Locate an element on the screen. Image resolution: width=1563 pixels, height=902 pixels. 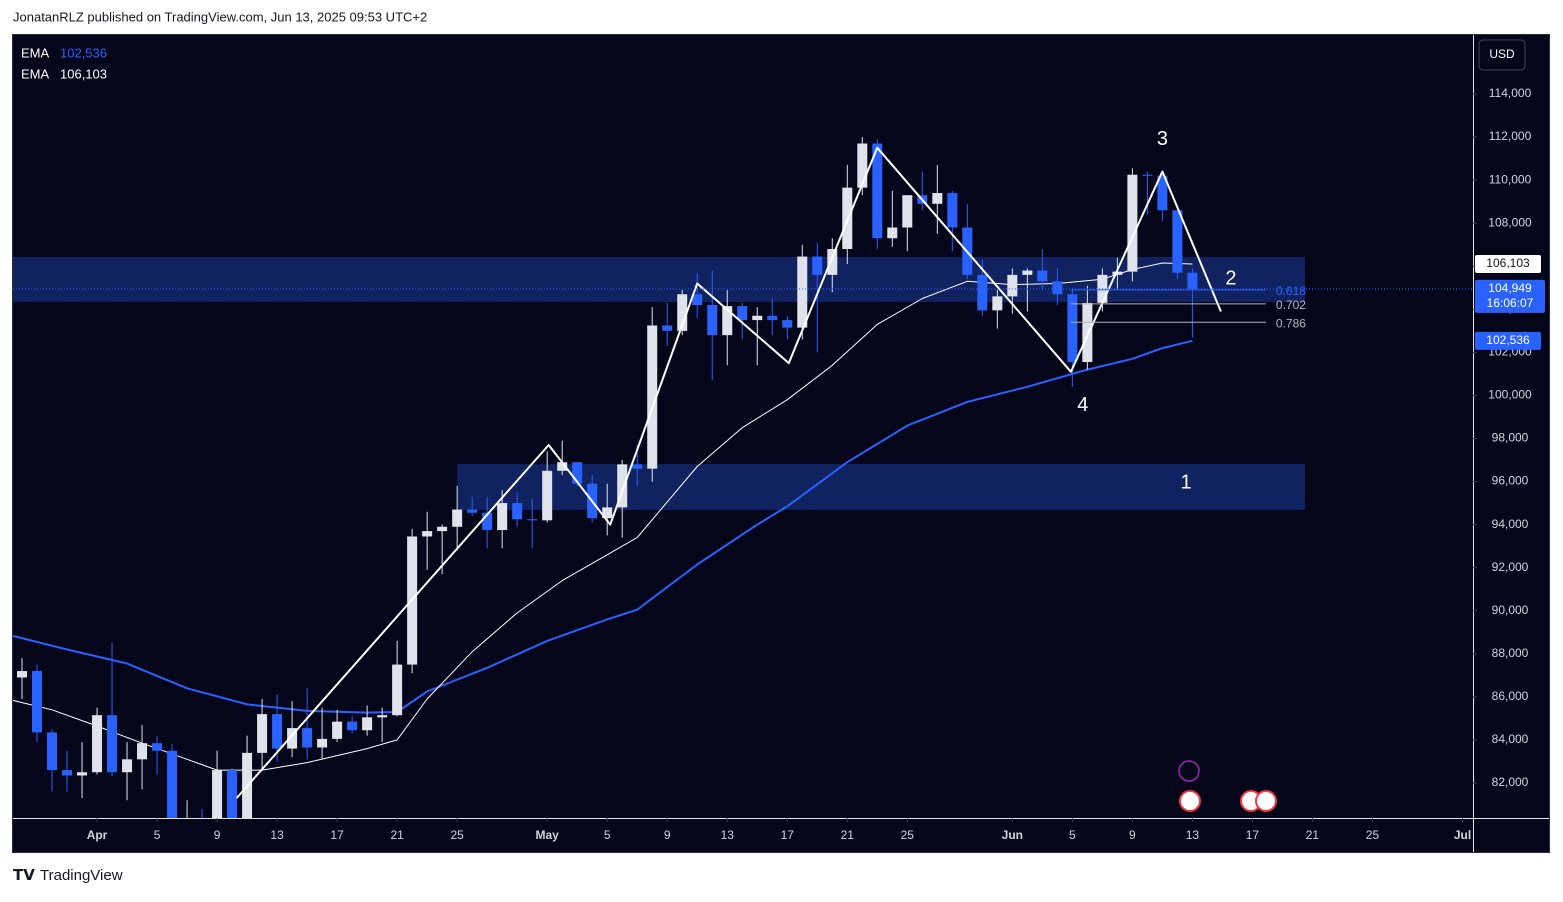
footer: TradingView is located at coordinates (81, 875).